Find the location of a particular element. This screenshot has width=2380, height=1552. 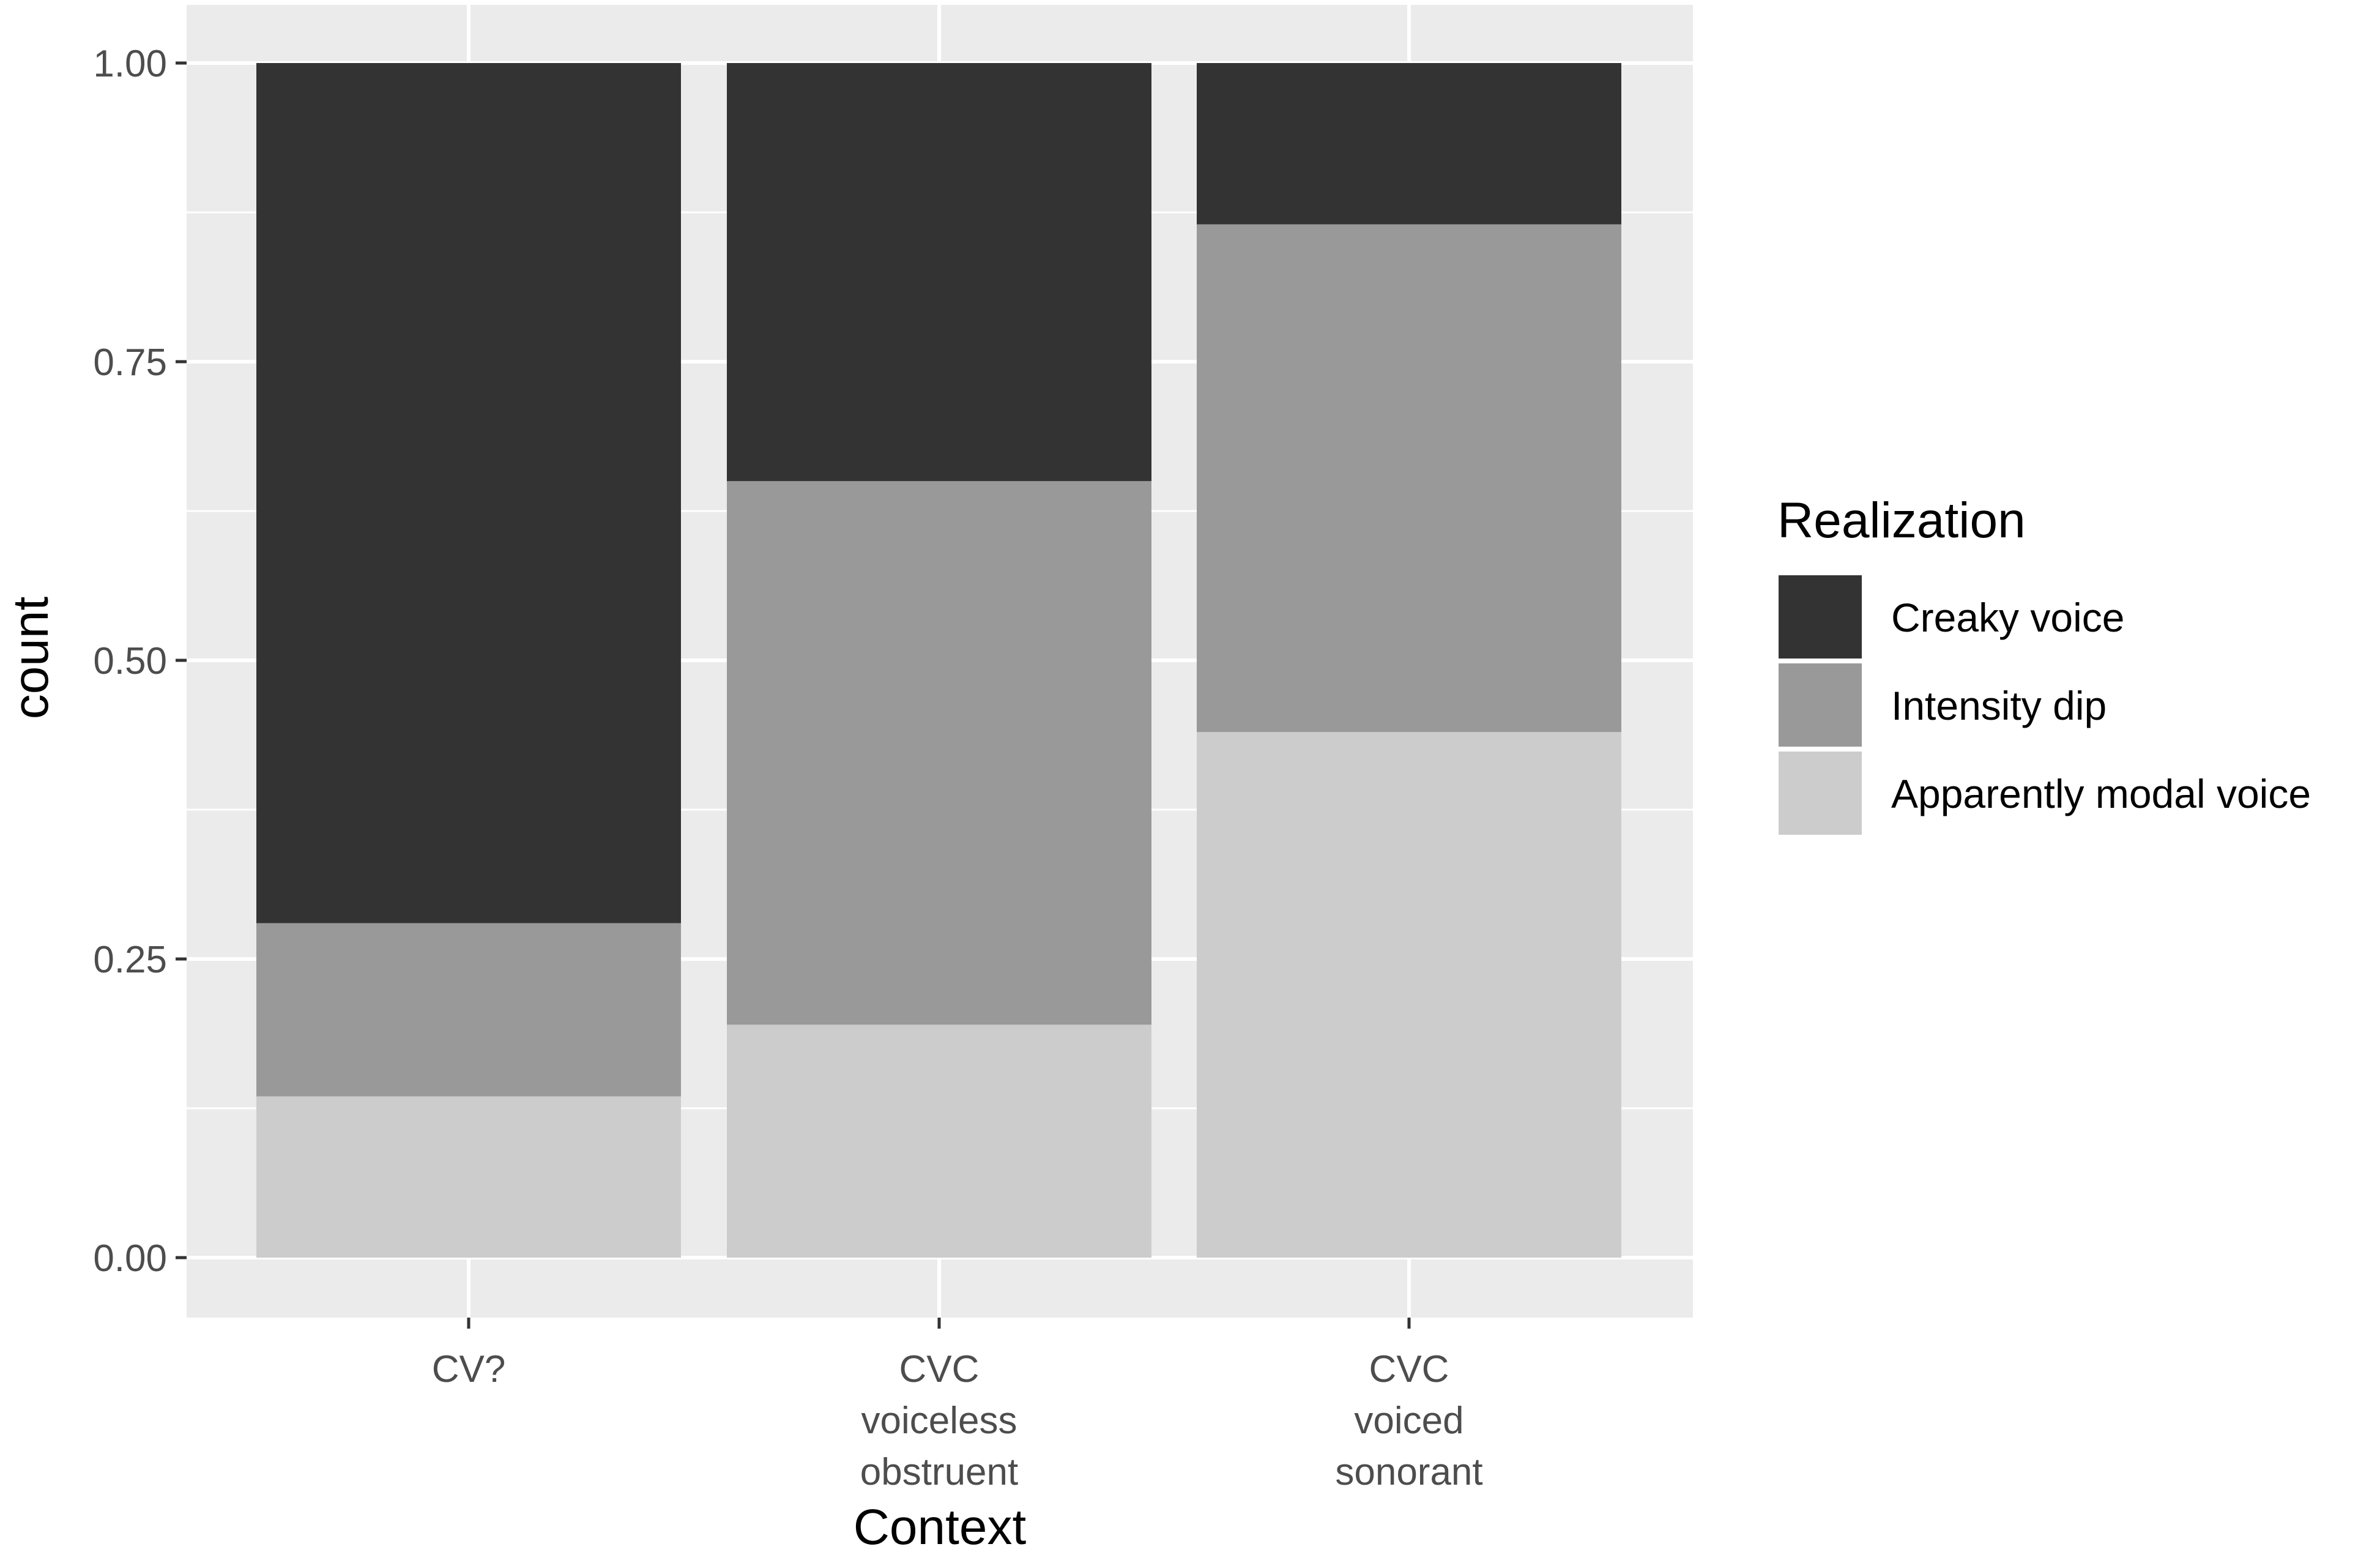

x-axis-title: Context is located at coordinates (940, 1525).